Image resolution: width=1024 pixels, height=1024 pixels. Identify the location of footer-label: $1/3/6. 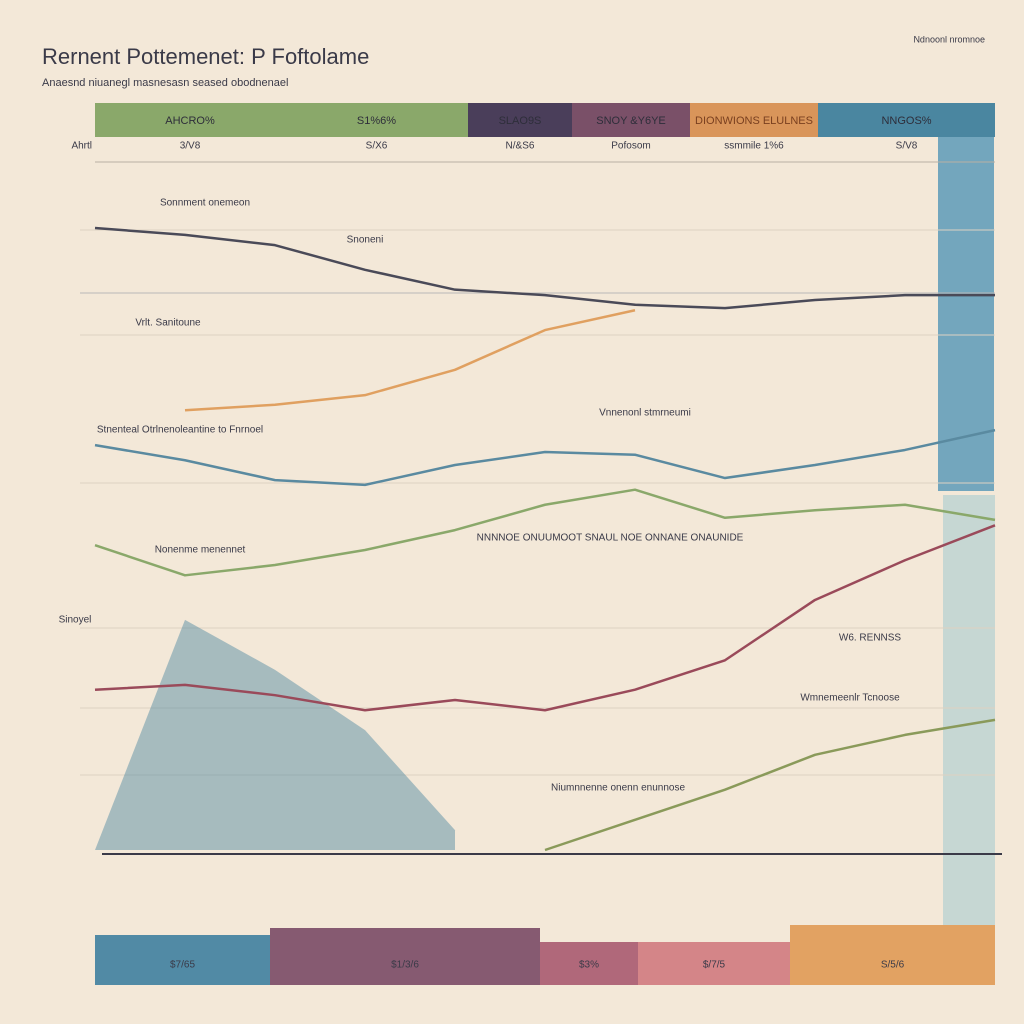
(405, 965).